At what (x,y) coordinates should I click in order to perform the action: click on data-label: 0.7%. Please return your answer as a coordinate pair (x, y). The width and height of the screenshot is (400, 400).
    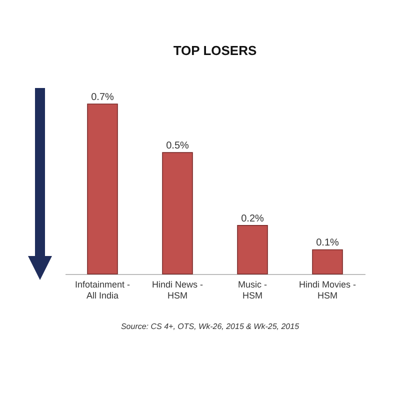
    Looking at the image, I should click on (102, 97).